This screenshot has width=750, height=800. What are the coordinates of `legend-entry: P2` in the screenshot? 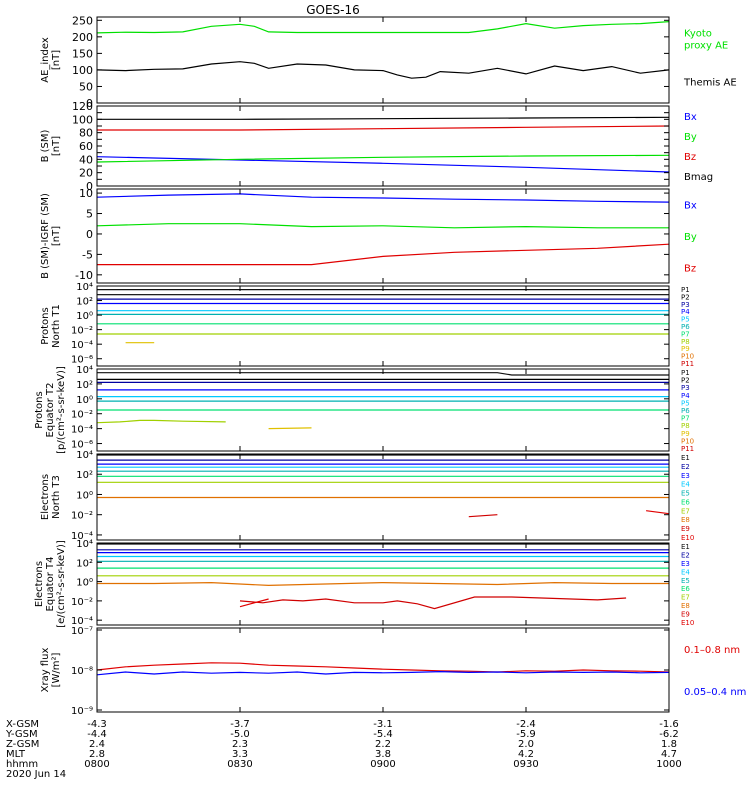 It's located at (685, 297).